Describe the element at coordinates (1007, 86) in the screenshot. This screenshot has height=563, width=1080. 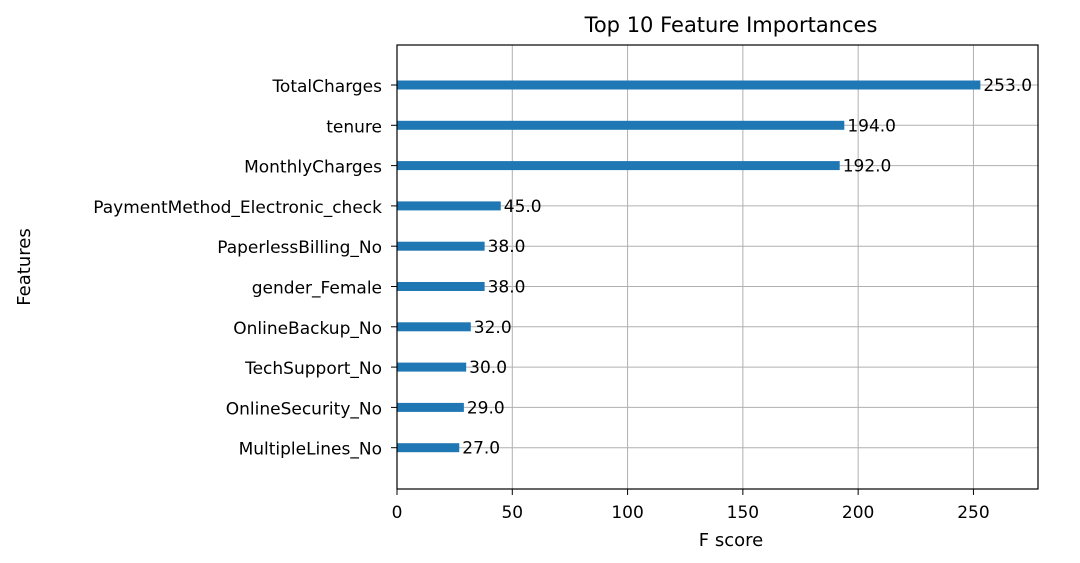
I see `bar-value-label: 253.0` at that location.